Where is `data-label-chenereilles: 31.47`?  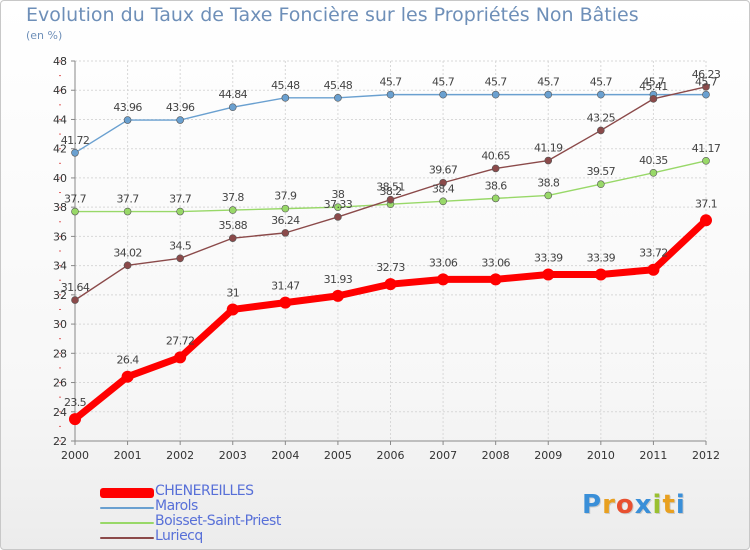 data-label-chenereilles: 31.47 is located at coordinates (285, 286).